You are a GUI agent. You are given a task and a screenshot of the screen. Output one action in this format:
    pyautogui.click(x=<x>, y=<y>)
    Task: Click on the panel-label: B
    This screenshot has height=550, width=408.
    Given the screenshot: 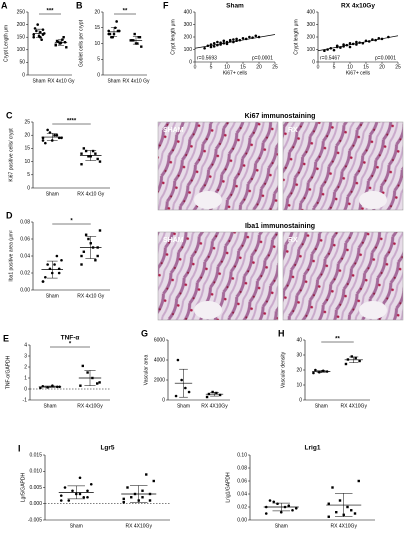 What is the action you would take?
    pyautogui.click(x=79, y=5)
    